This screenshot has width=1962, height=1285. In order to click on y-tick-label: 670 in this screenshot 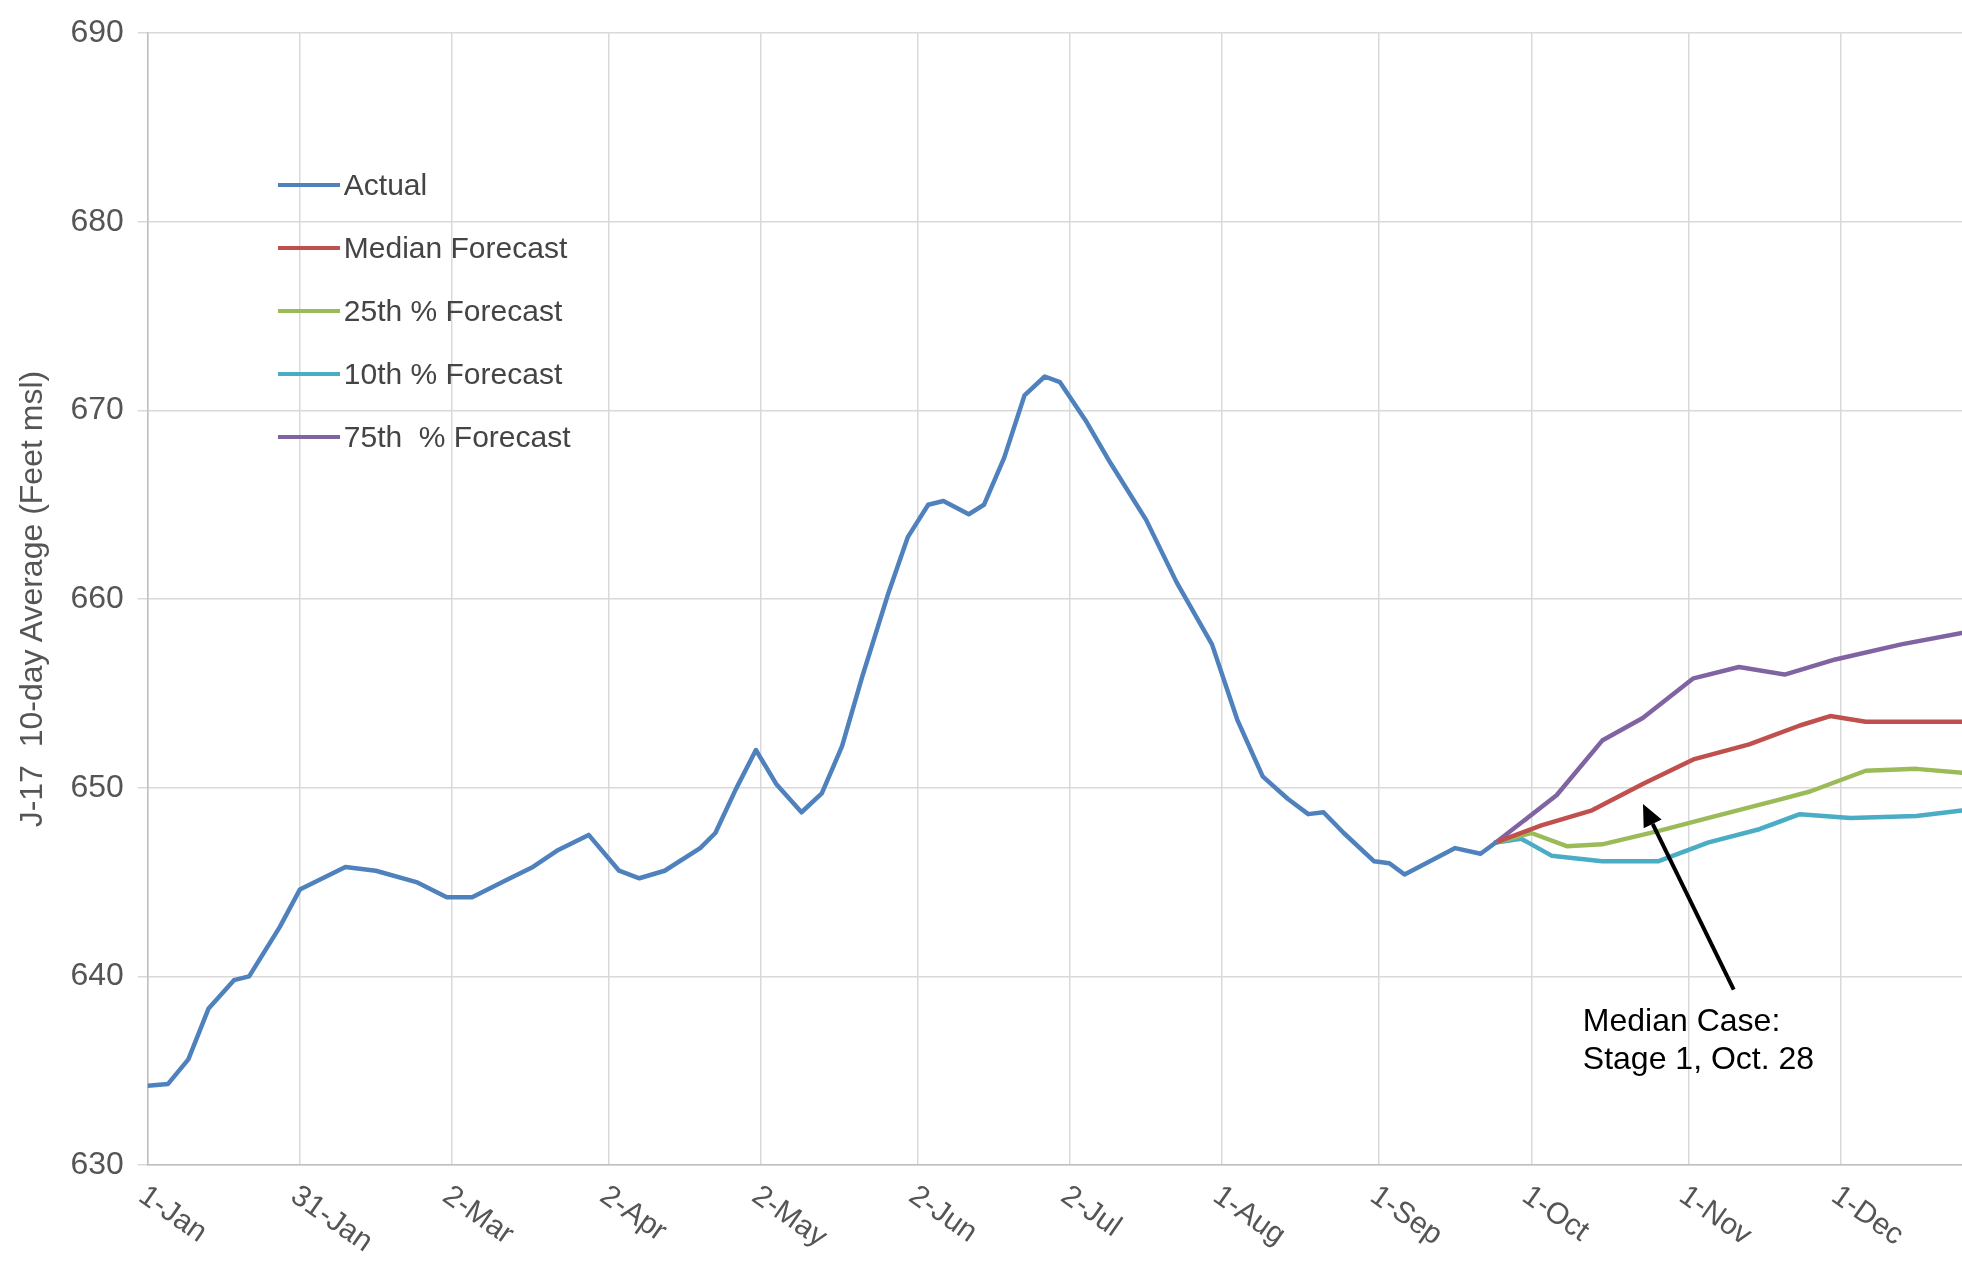, I will do `click(97, 408)`.